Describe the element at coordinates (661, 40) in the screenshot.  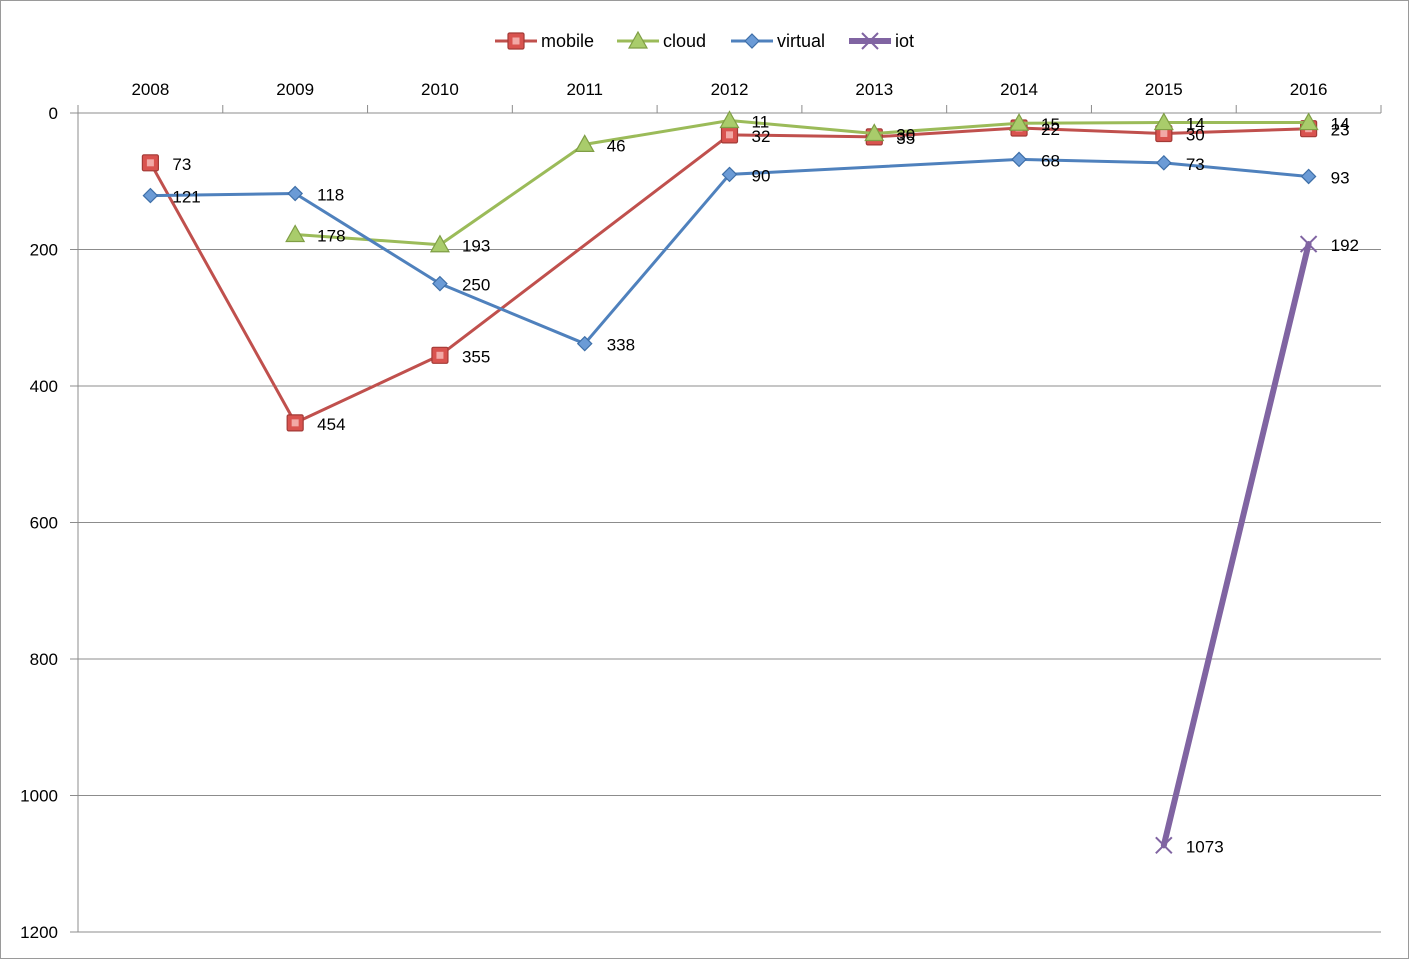
I see `legend-item-cloud: cloud` at that location.